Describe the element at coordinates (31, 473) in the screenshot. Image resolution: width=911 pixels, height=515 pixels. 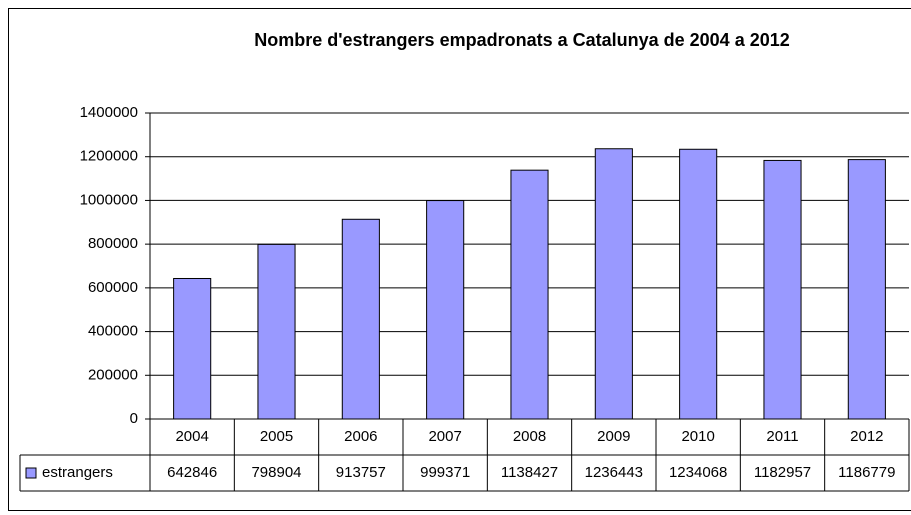
I see `legend-swatch` at that location.